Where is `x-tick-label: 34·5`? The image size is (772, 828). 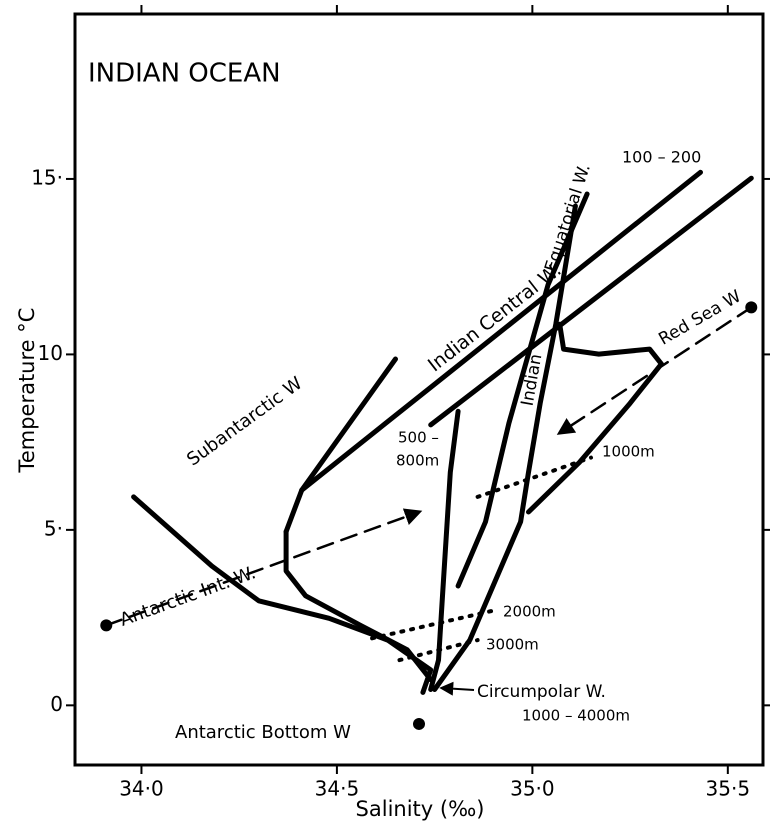 x-tick-label: 34·5 is located at coordinates (337, 789).